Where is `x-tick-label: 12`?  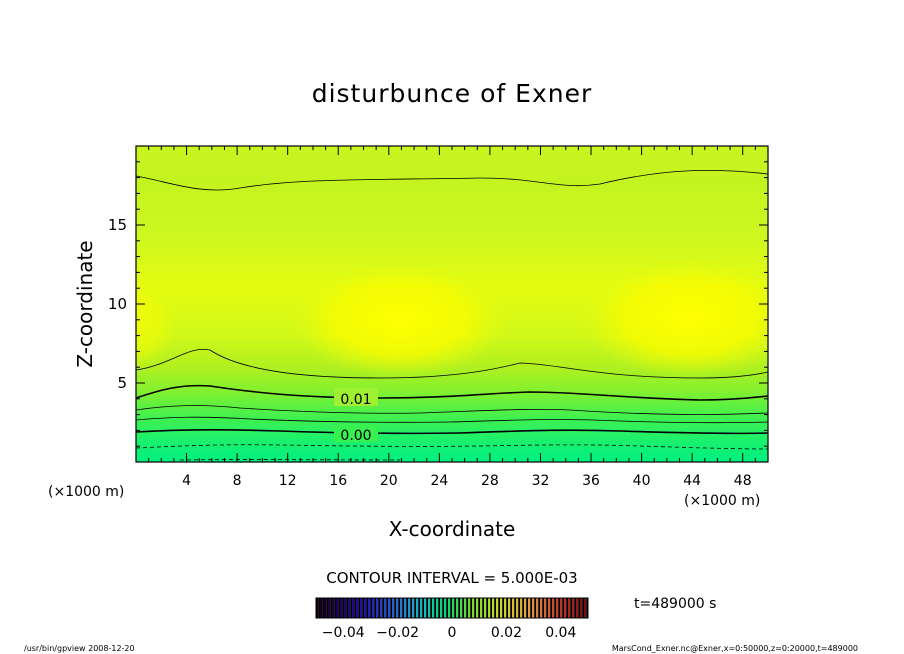
x-tick-label: 12 is located at coordinates (288, 481).